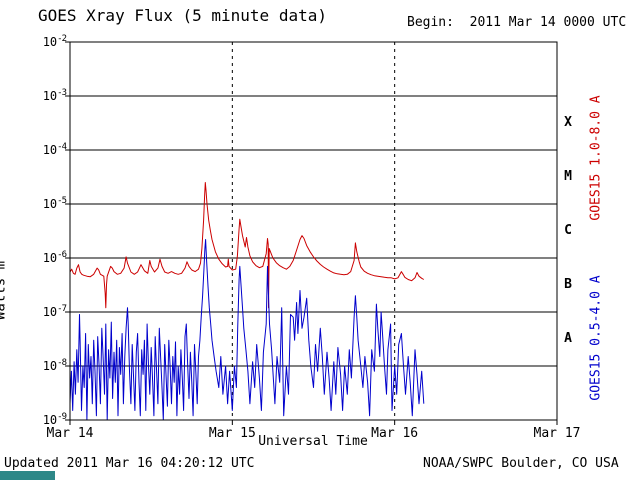 The image size is (640, 480). What do you see at coordinates (54, 311) in the screenshot?
I see `y-tick-label: 10-7` at bounding box center [54, 311].